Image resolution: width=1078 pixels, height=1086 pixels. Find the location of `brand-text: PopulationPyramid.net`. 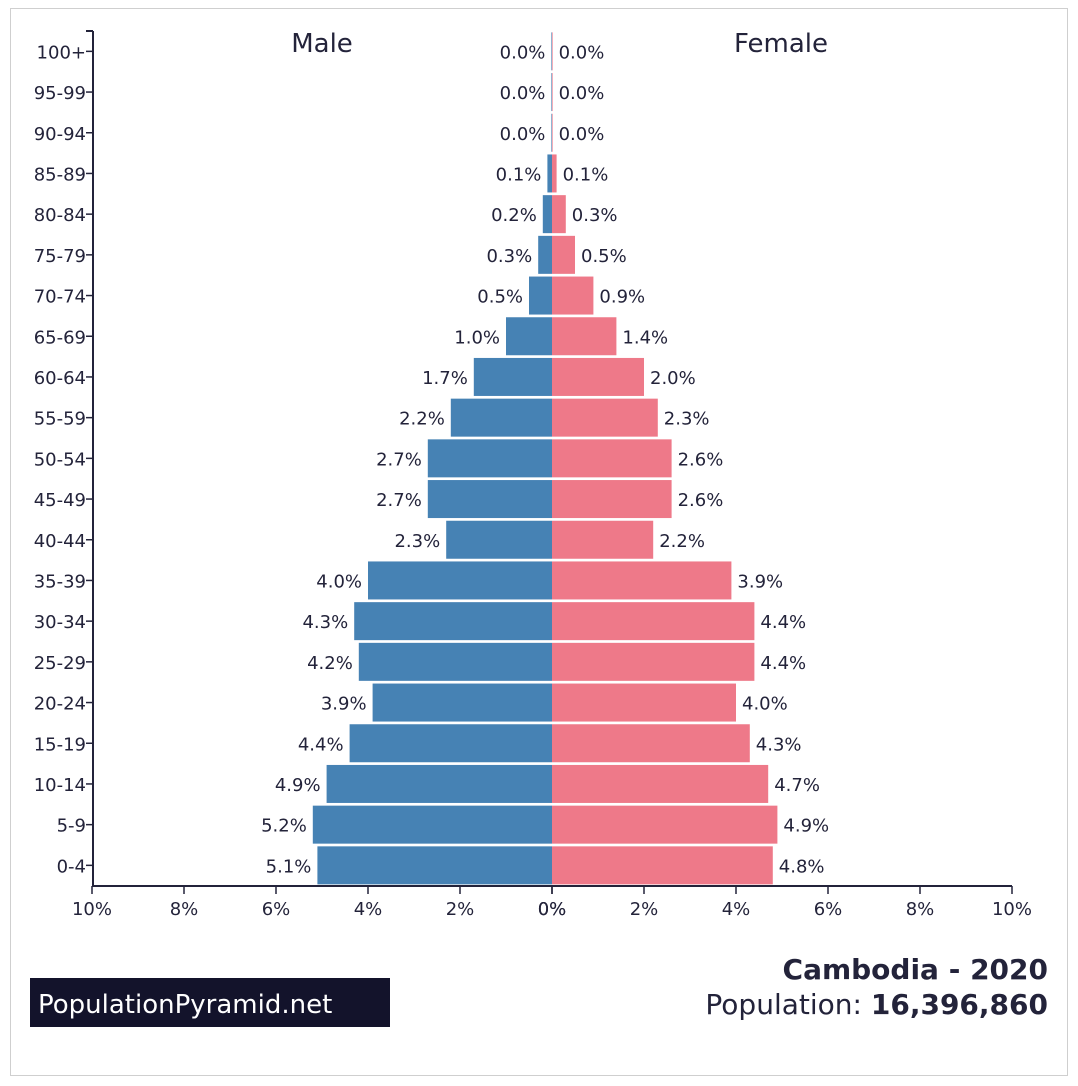

brand-text: PopulationPyramid.net is located at coordinates (185, 1005).